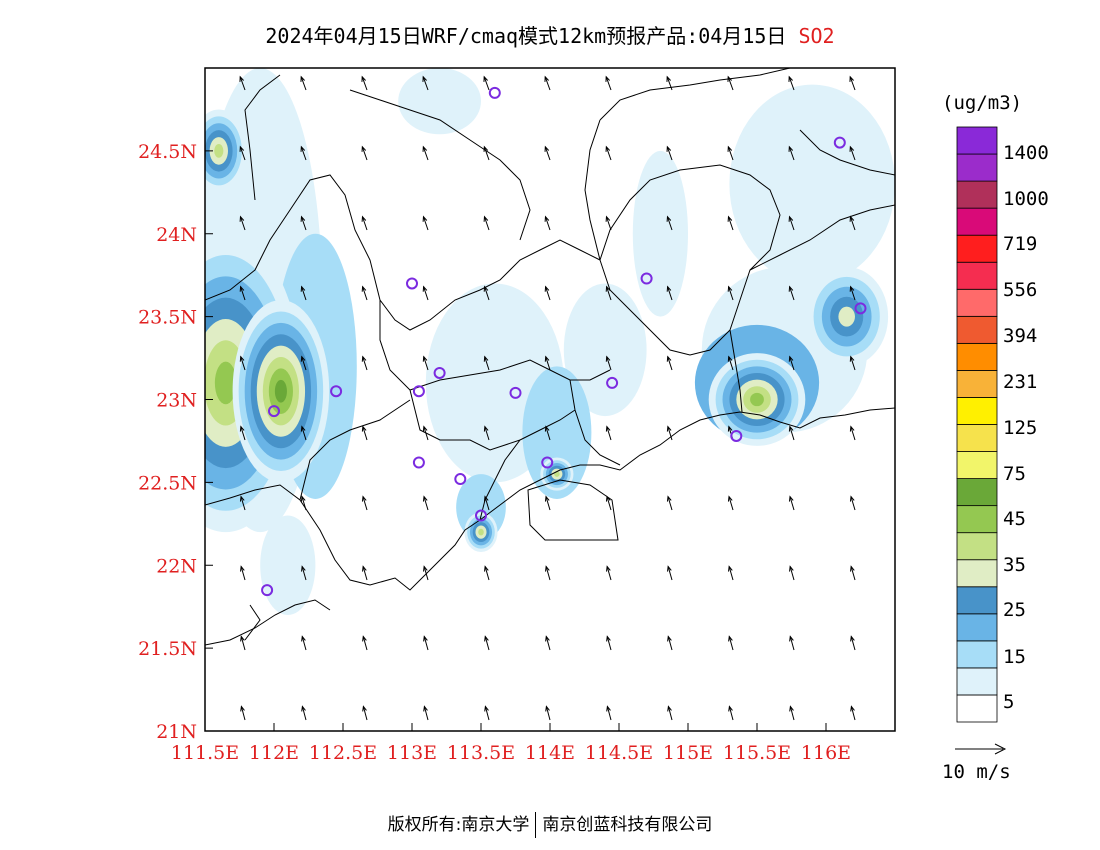 The image size is (1100, 850). What do you see at coordinates (619, 753) in the screenshot?
I see `x-tick-label: 114.5E` at bounding box center [619, 753].